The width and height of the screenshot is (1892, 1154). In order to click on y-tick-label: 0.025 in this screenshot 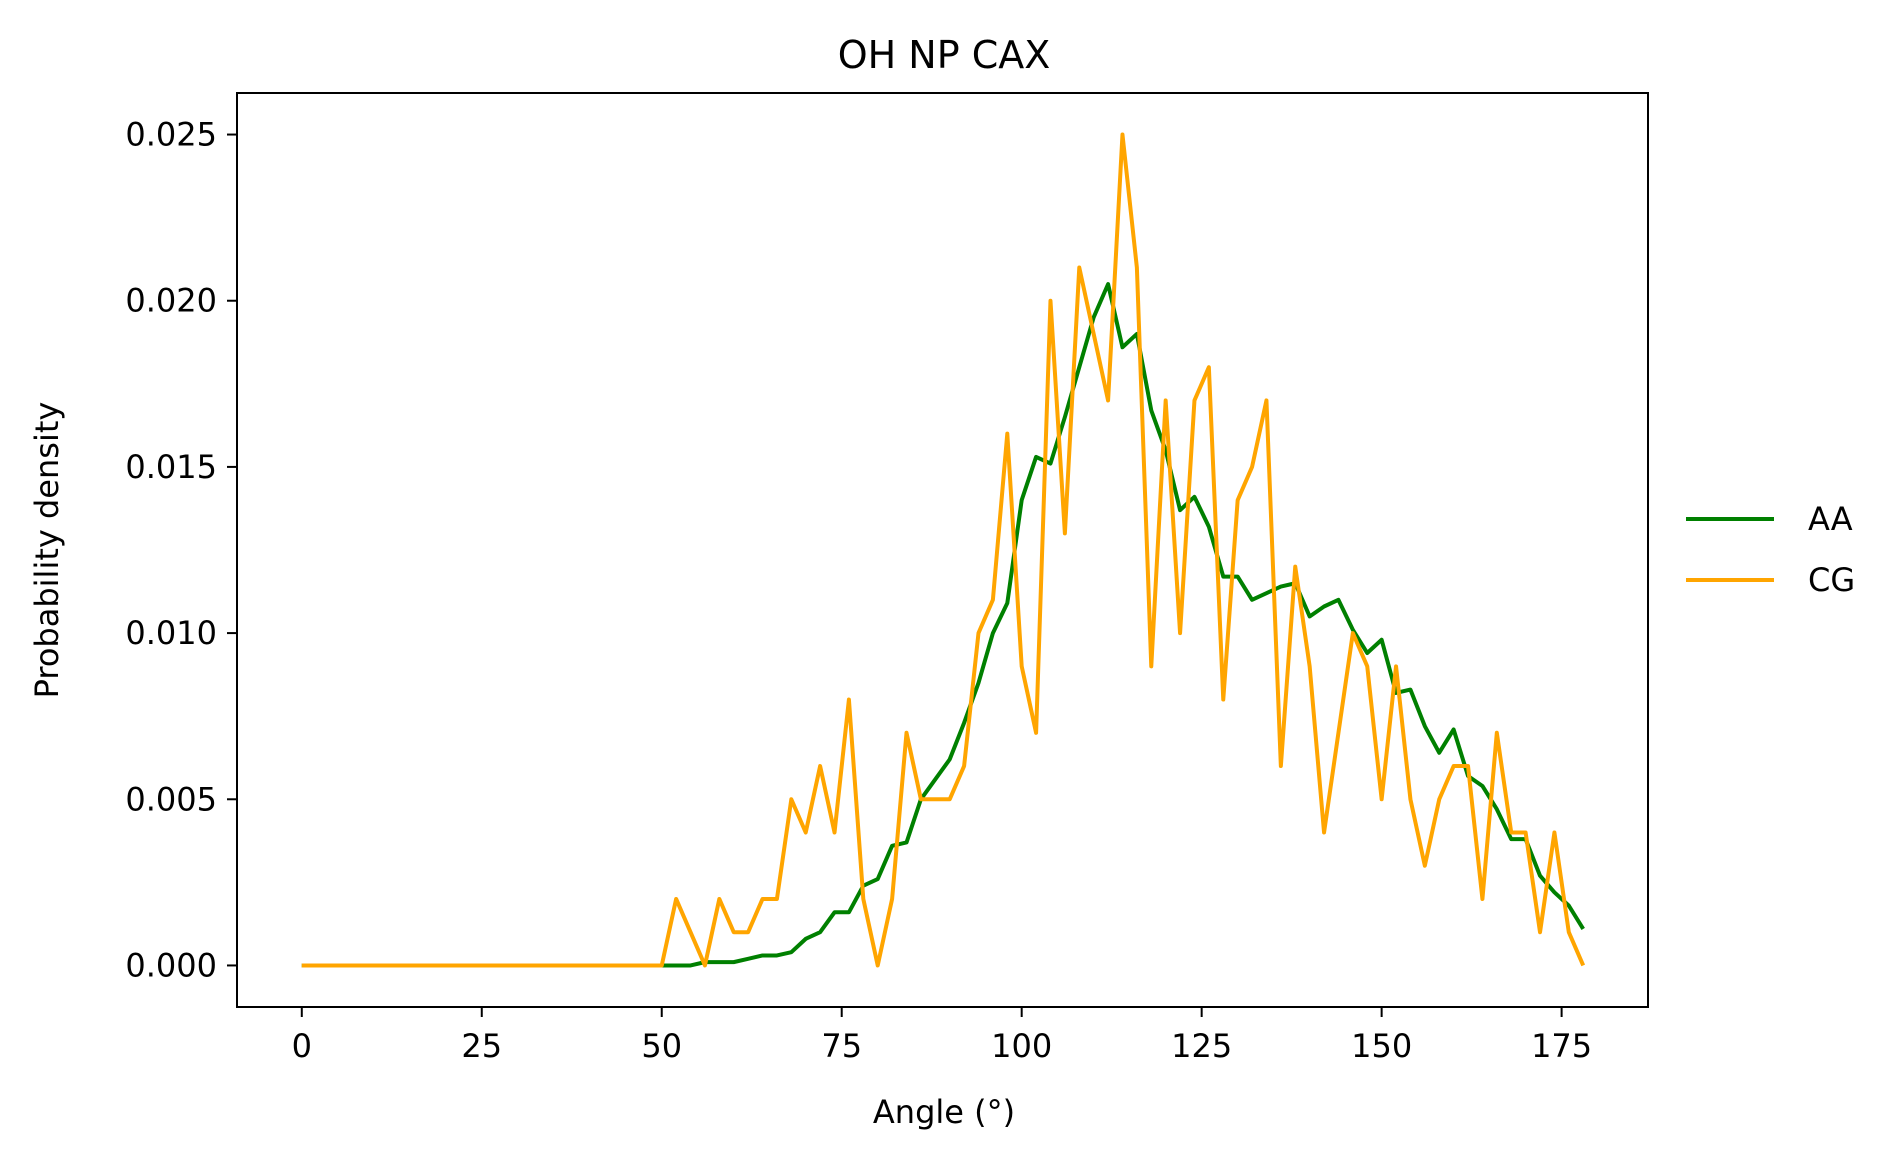, I will do `click(171, 135)`.